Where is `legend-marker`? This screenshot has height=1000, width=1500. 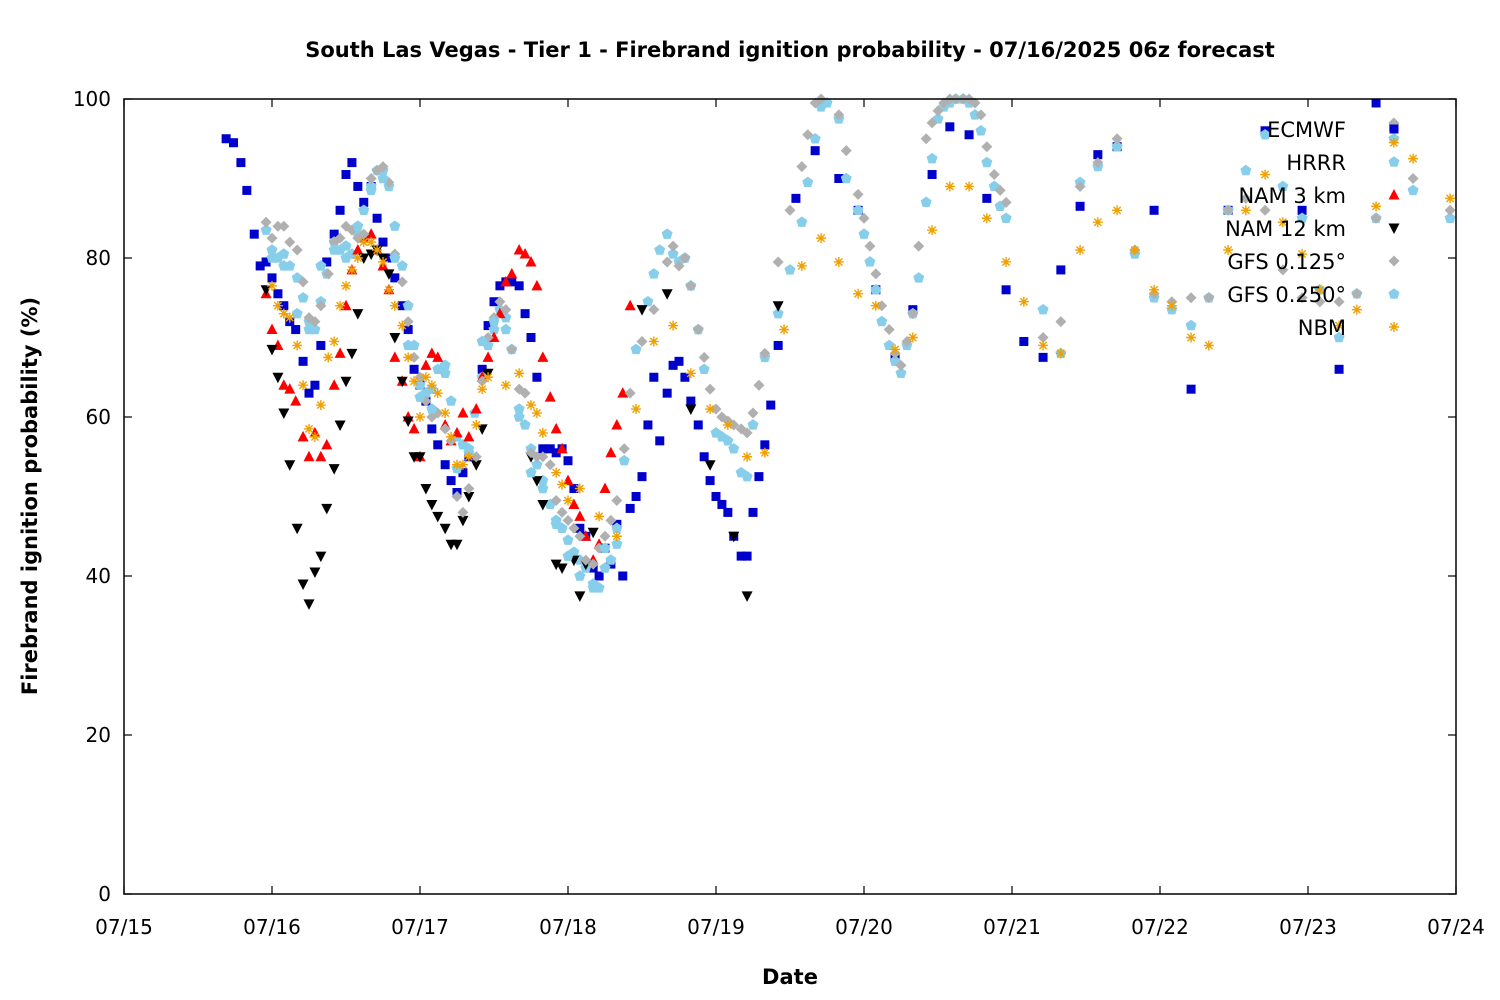 legend-marker is located at coordinates (1394, 161).